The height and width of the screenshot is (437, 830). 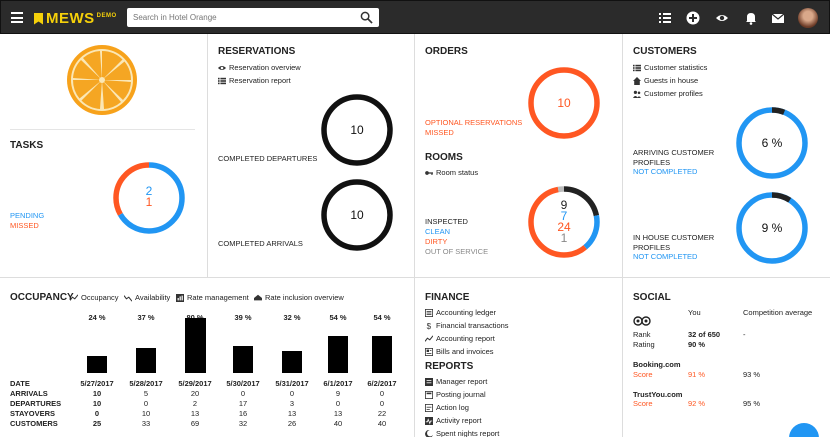 I want to click on report-icon, so click(x=429, y=382).